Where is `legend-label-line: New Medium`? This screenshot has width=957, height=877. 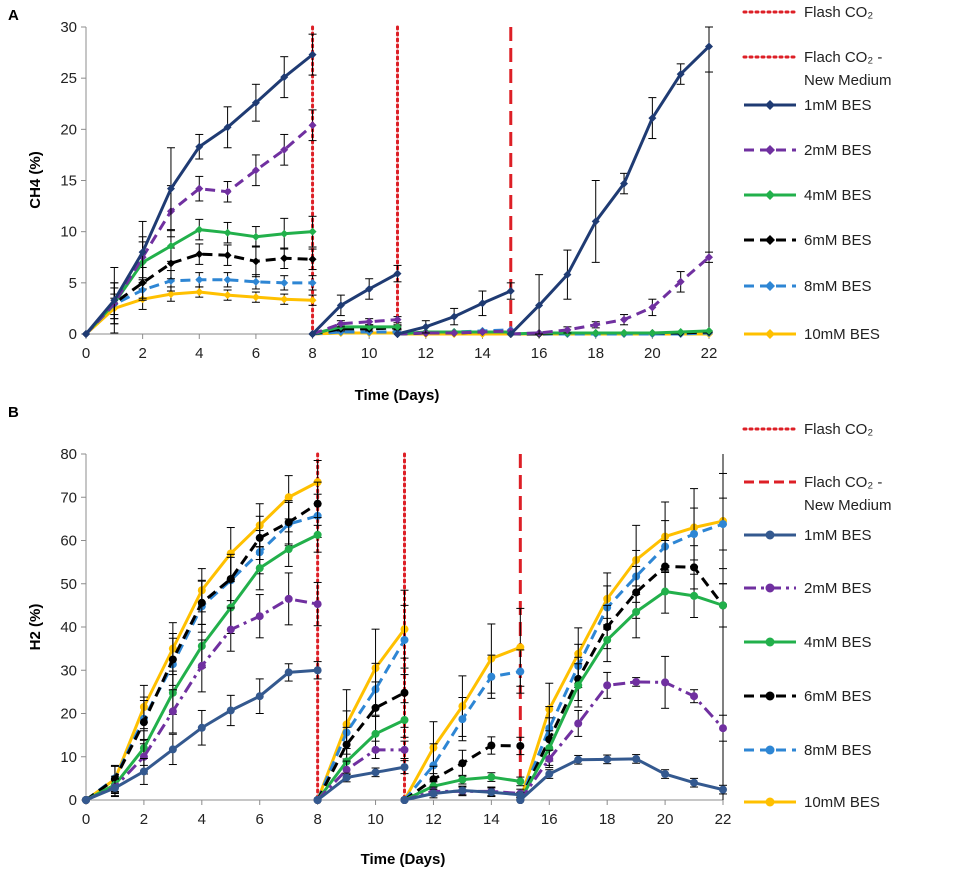 legend-label-line: New Medium is located at coordinates (848, 505).